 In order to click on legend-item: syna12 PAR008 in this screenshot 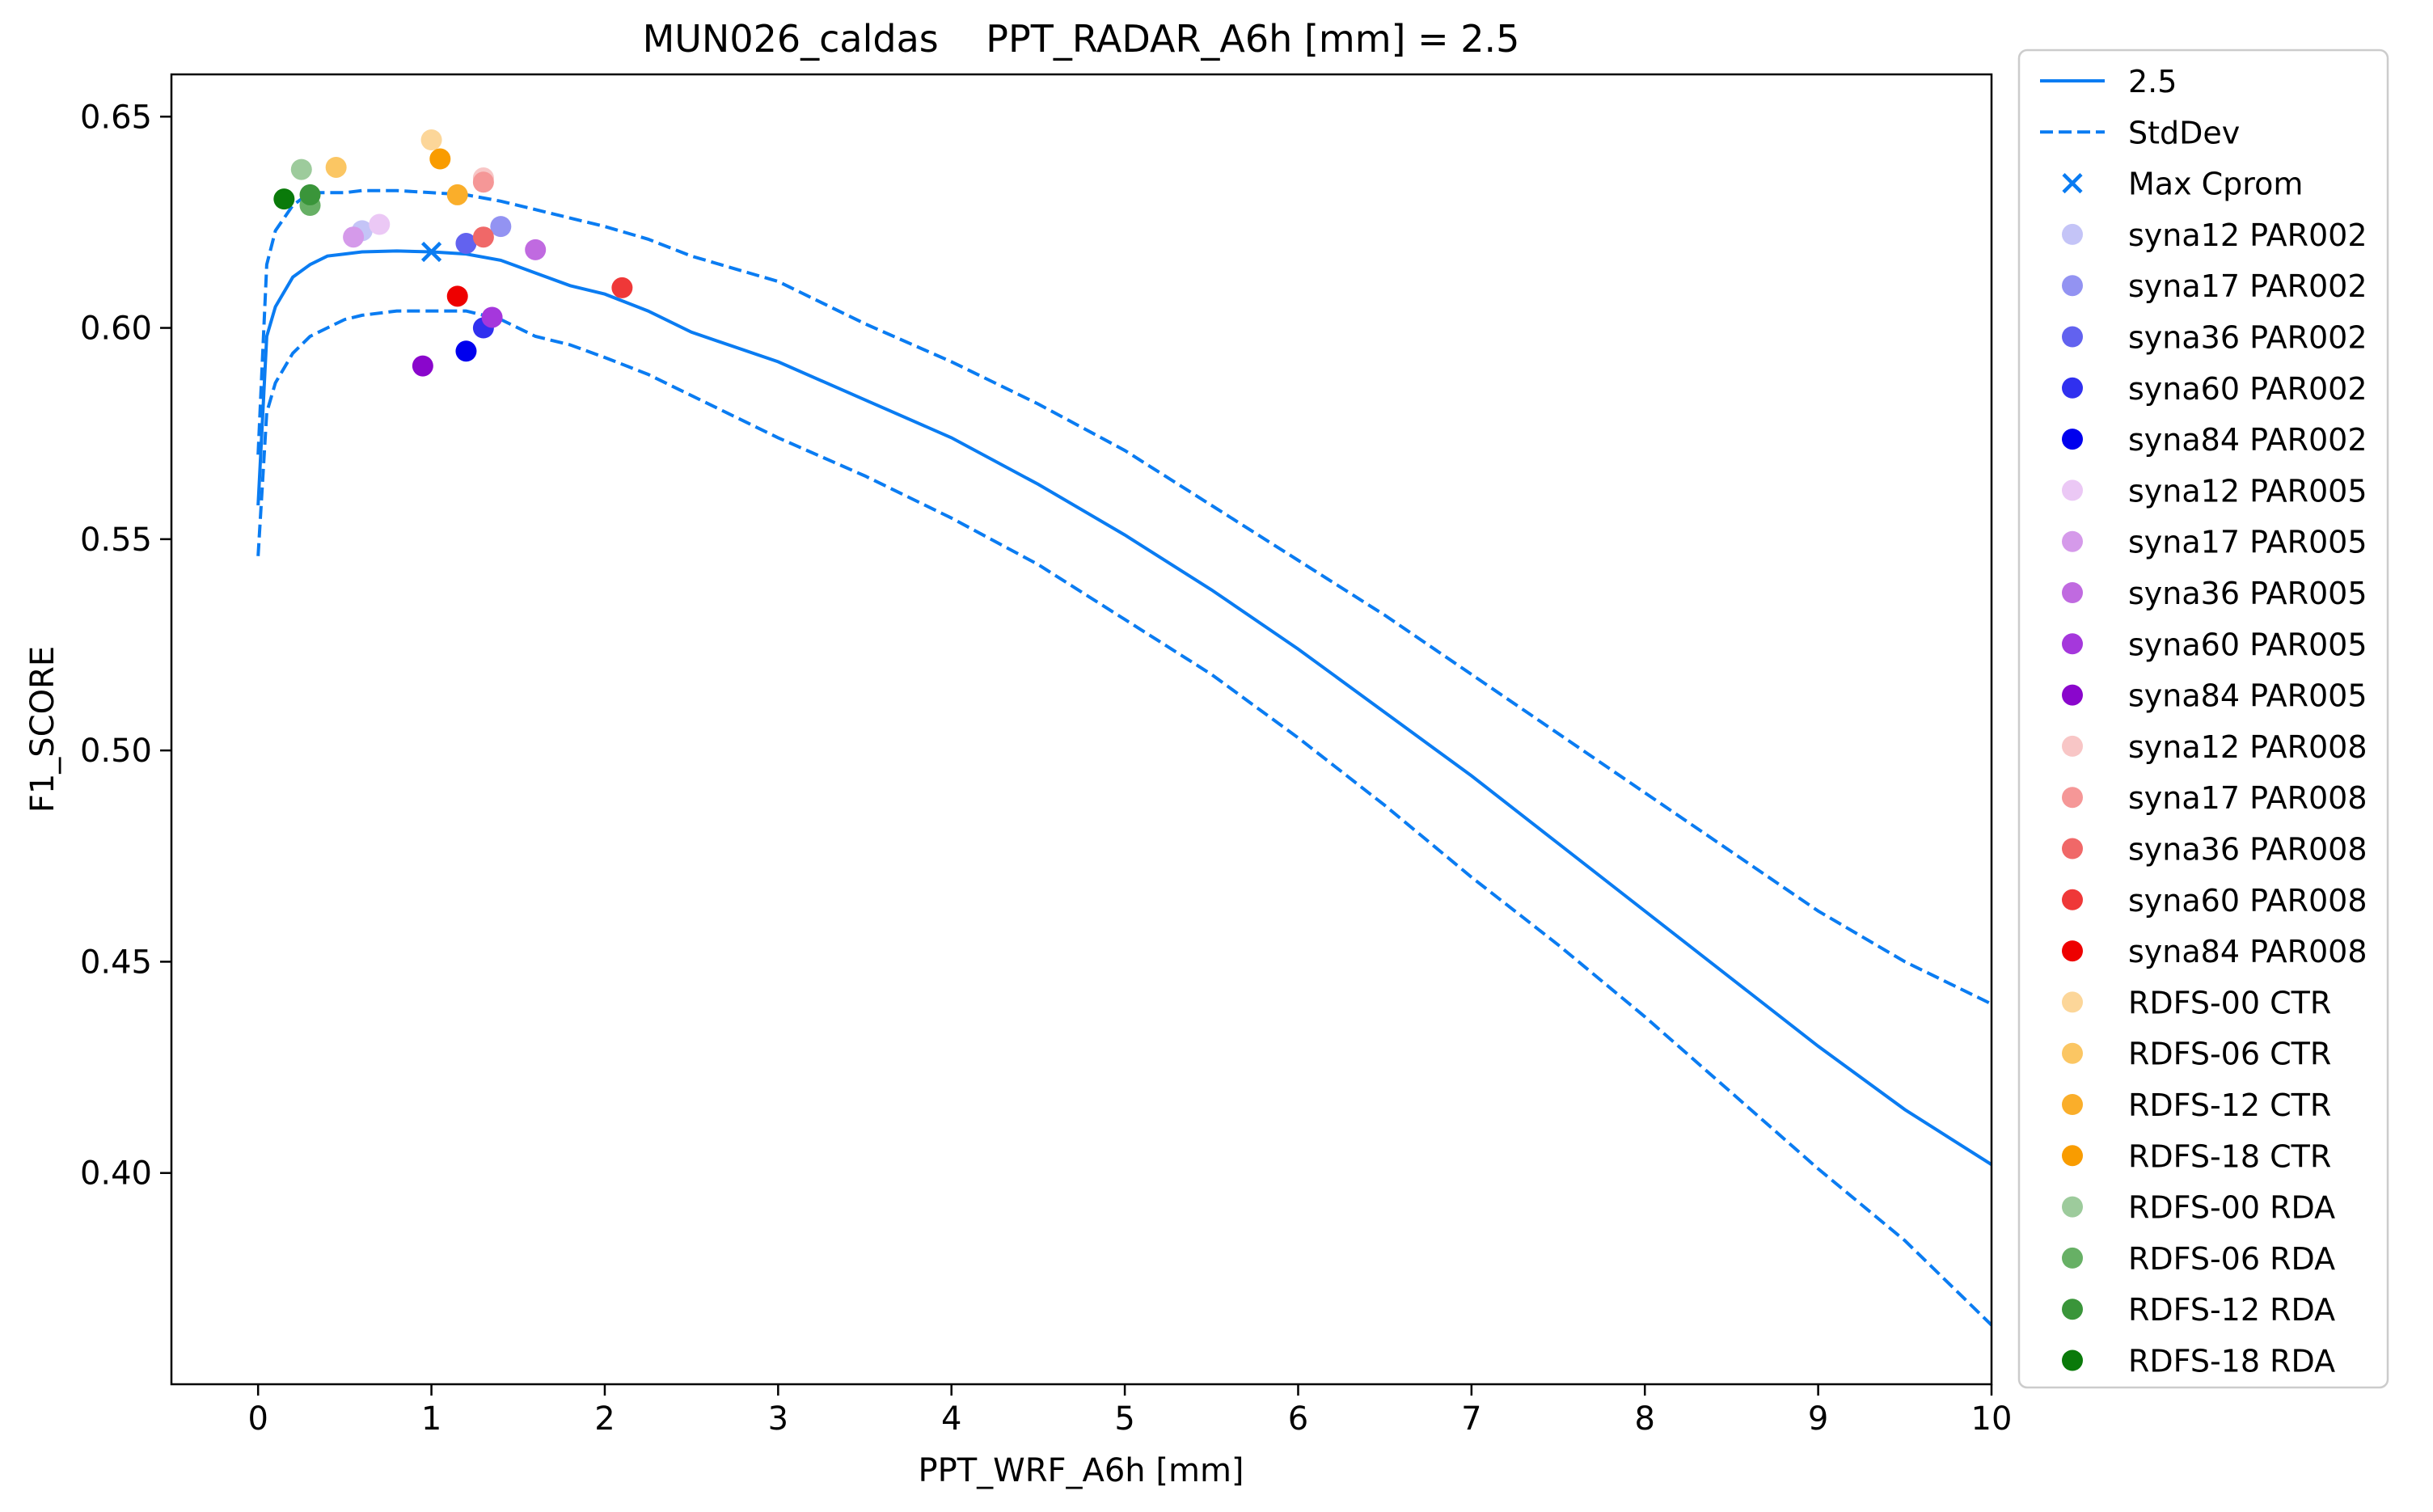, I will do `click(2215, 747)`.